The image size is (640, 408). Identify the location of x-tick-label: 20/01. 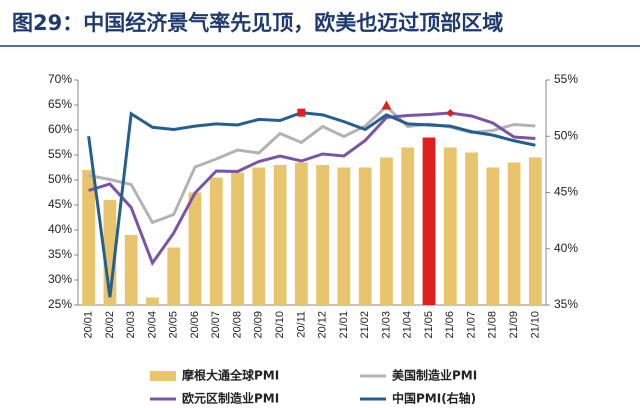
(89, 325).